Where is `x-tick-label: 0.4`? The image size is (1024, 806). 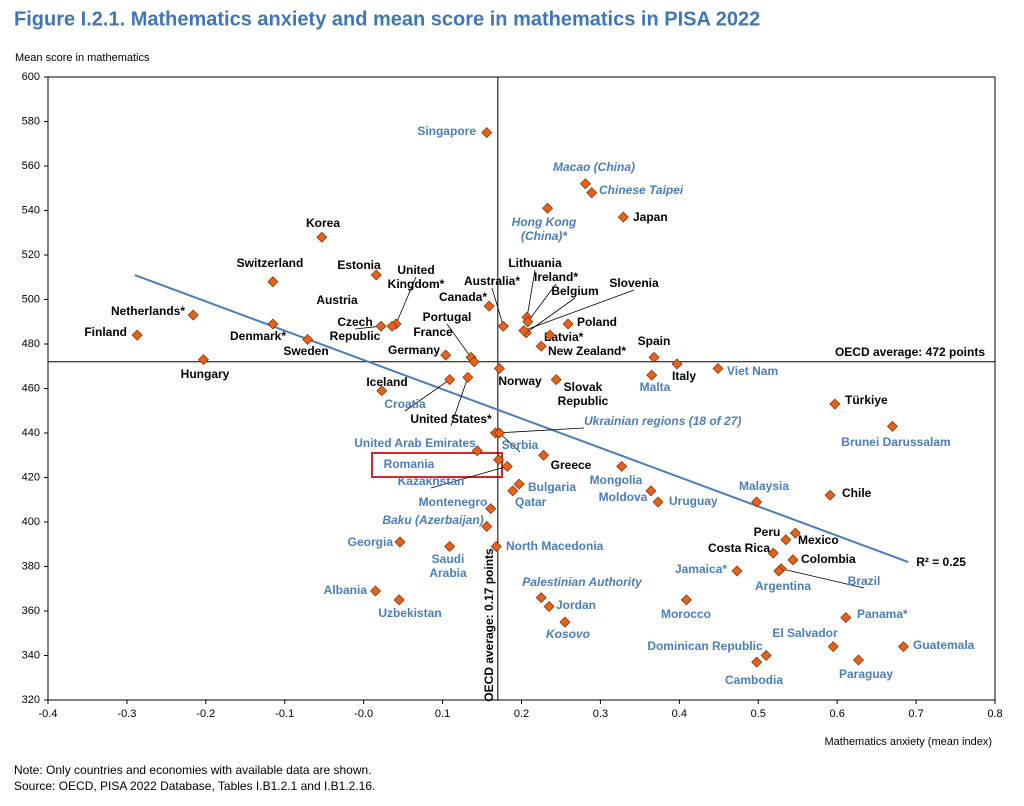
x-tick-label: 0.4 is located at coordinates (679, 714).